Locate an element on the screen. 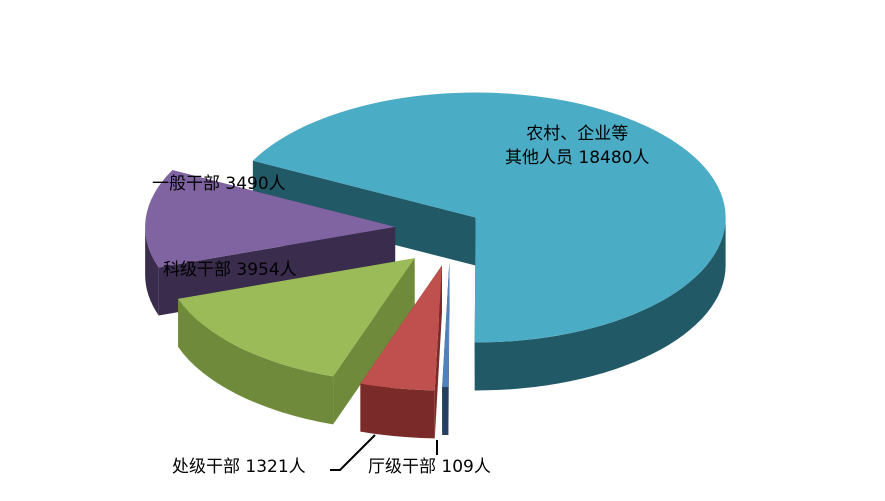 The height and width of the screenshot is (501, 885). label-section-cadre: 科级干部 3954人 is located at coordinates (230, 270).